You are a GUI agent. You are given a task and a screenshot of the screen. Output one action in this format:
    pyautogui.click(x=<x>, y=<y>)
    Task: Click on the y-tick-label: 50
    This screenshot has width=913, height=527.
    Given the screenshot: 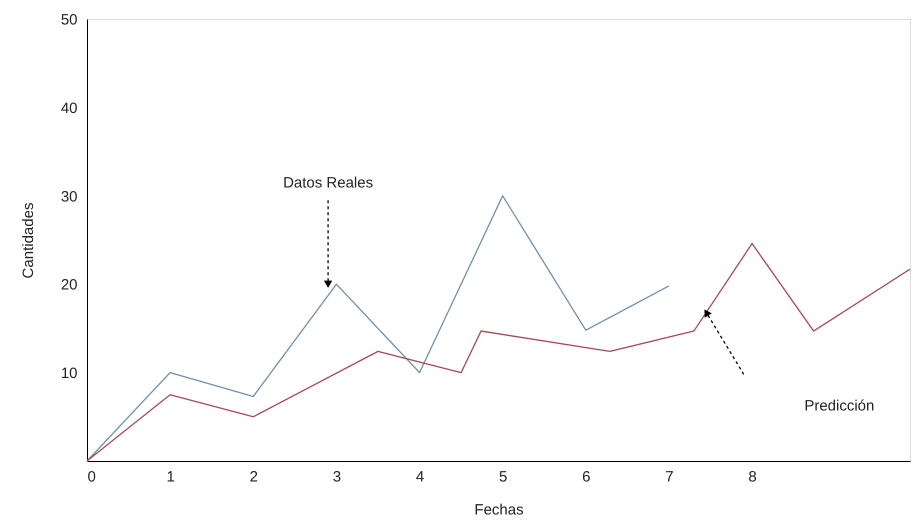 What is the action you would take?
    pyautogui.click(x=69, y=20)
    